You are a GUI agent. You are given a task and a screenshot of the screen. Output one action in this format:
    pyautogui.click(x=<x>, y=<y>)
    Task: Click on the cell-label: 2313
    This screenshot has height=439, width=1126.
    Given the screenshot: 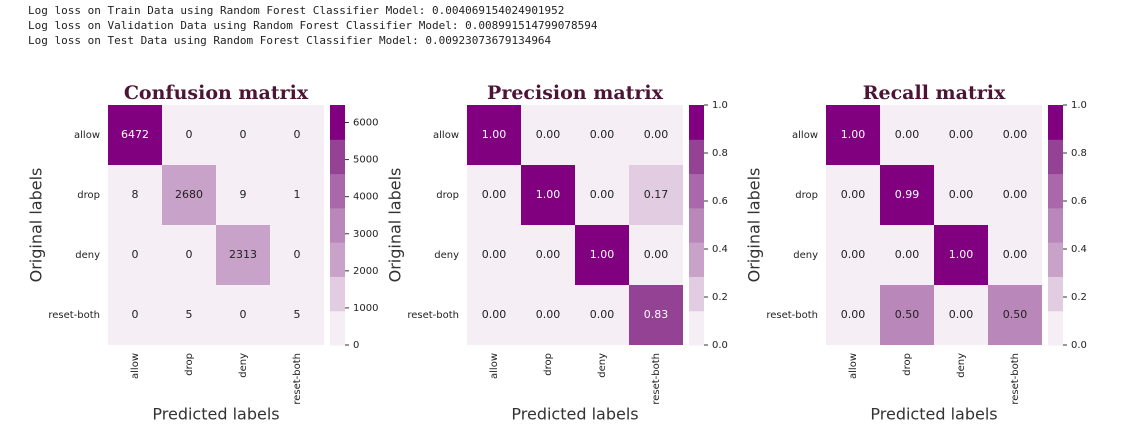 What is the action you would take?
    pyautogui.click(x=243, y=254)
    